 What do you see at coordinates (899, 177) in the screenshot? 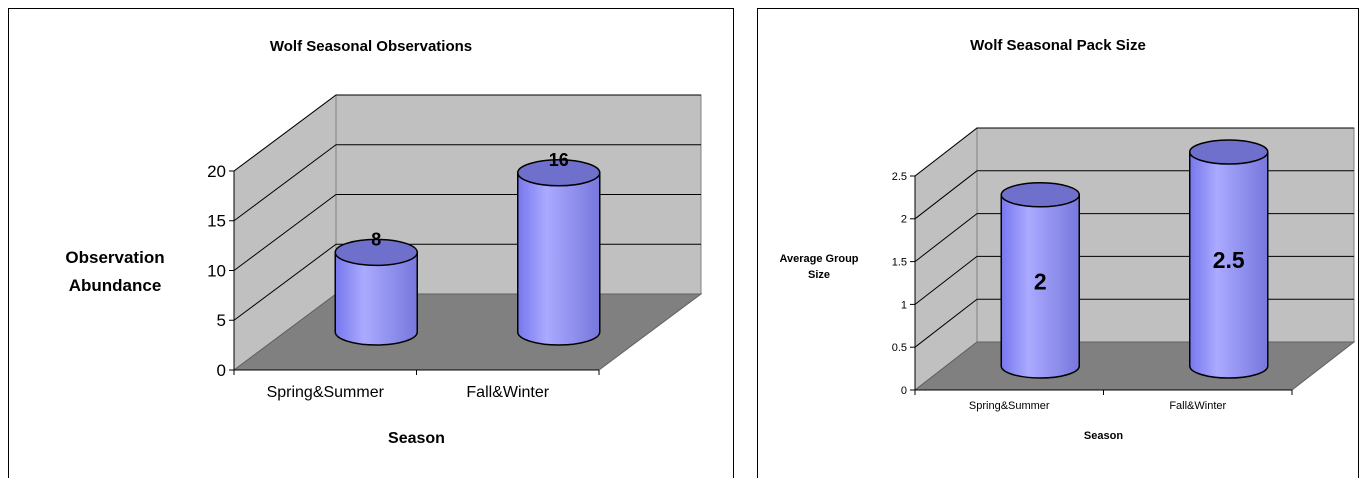
I see `y-tick-label: 2.5` at bounding box center [899, 177].